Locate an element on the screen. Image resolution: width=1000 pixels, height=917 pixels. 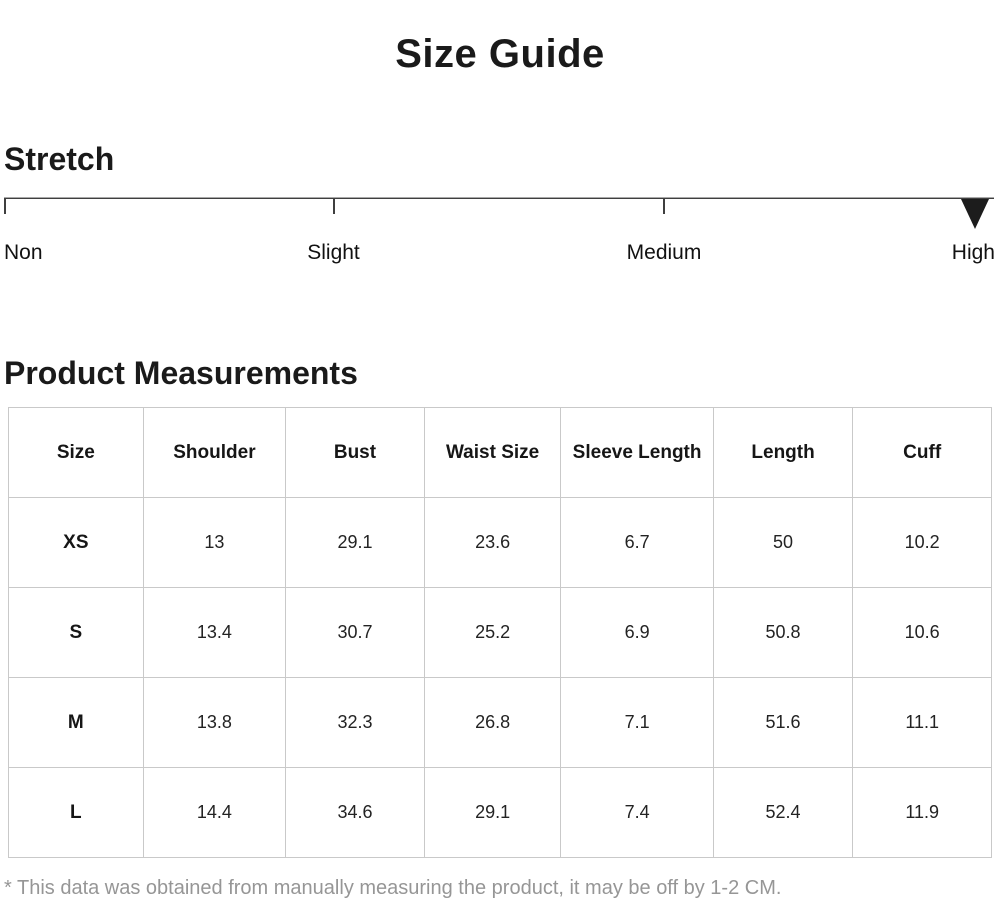
stretch-scale is located at coordinates (499, 213).